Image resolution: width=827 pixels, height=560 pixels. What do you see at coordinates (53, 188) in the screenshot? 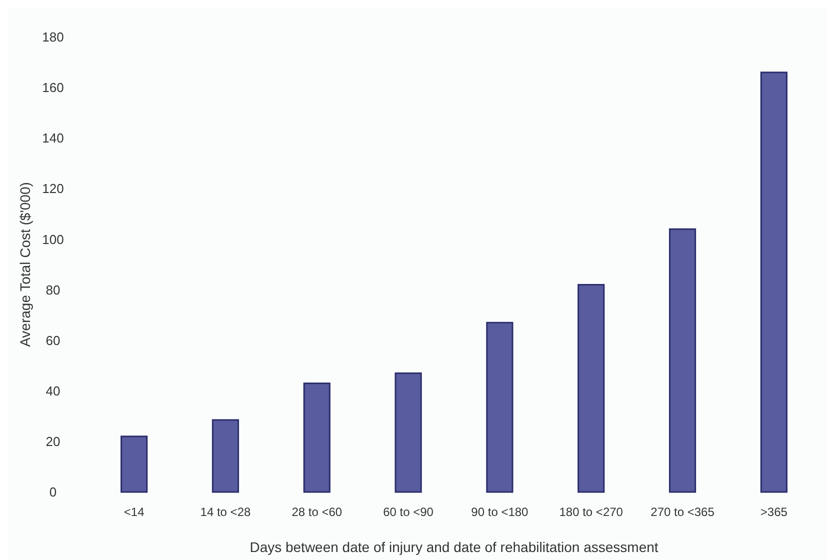
I see `y-tick-label: 120` at bounding box center [53, 188].